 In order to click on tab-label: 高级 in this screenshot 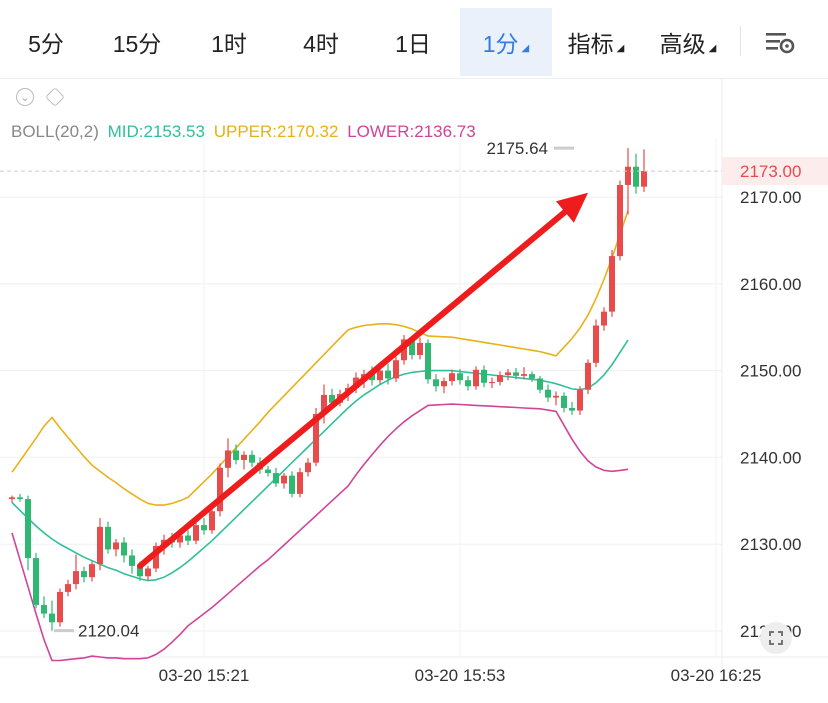, I will do `click(682, 44)`.